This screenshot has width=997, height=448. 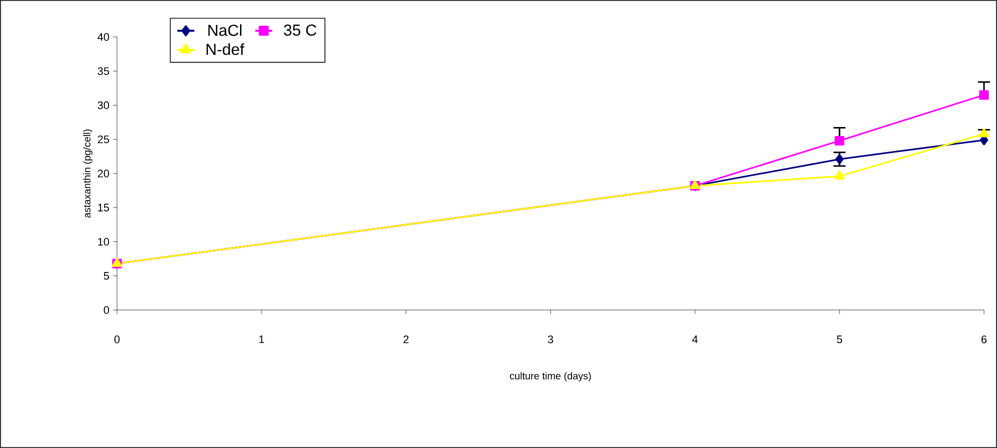 What do you see at coordinates (695, 340) in the screenshot?
I see `x-tick-label: 4` at bounding box center [695, 340].